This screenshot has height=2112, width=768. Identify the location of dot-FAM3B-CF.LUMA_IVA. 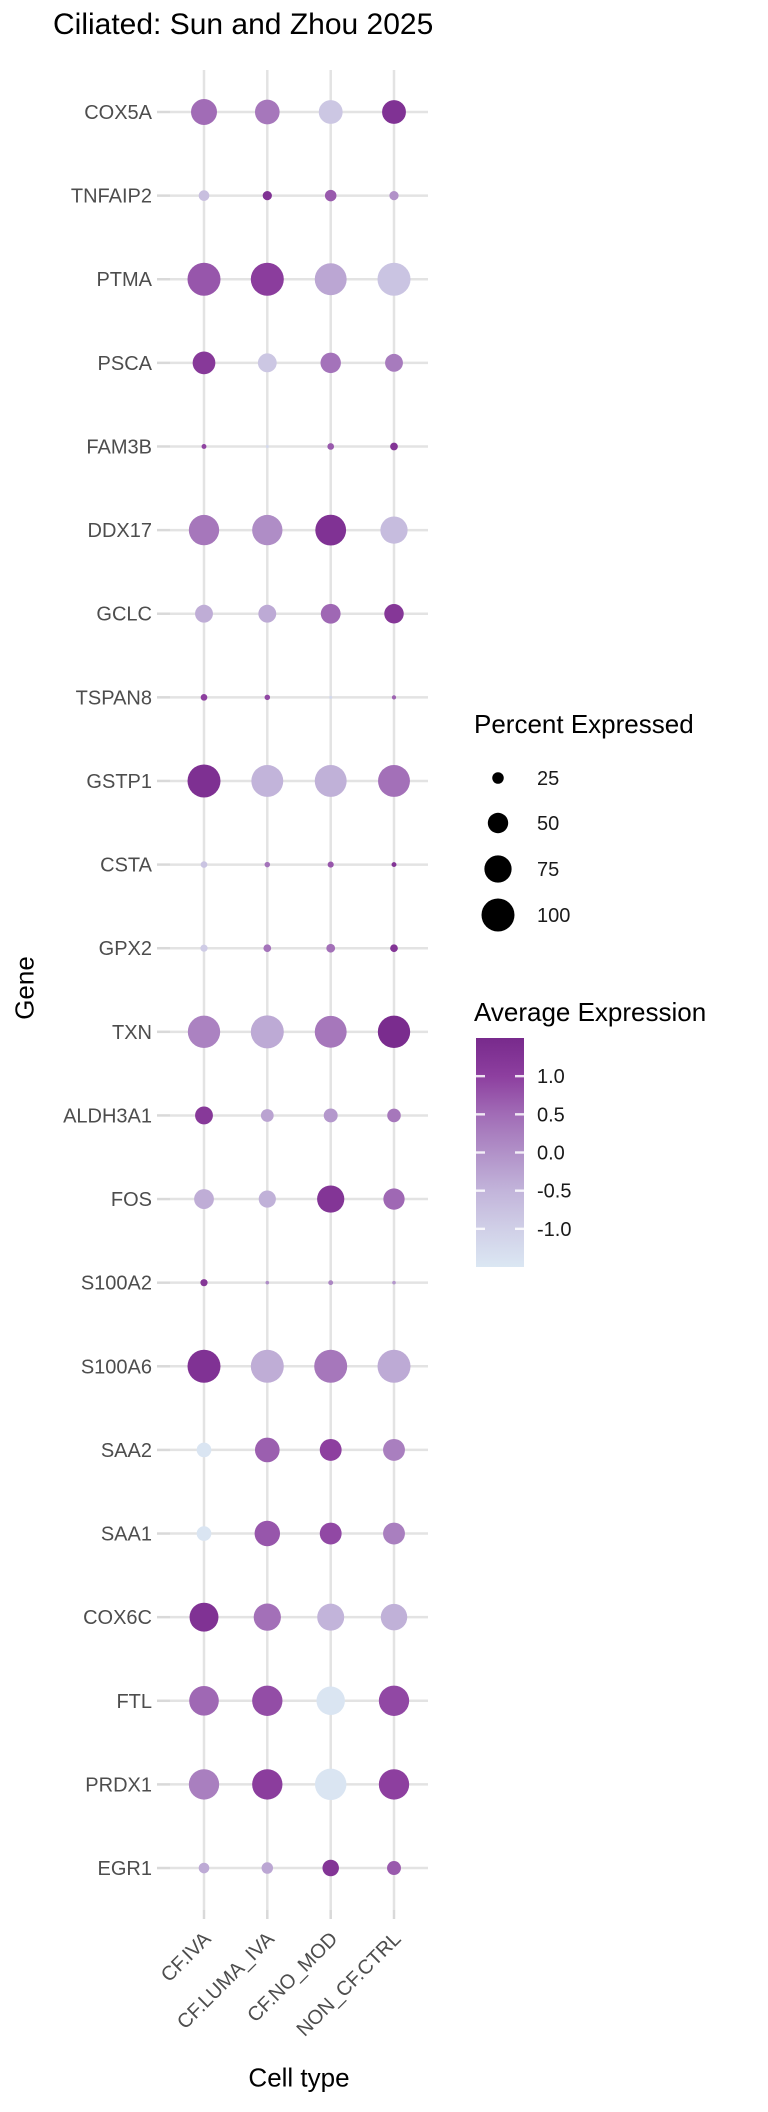
(267, 446).